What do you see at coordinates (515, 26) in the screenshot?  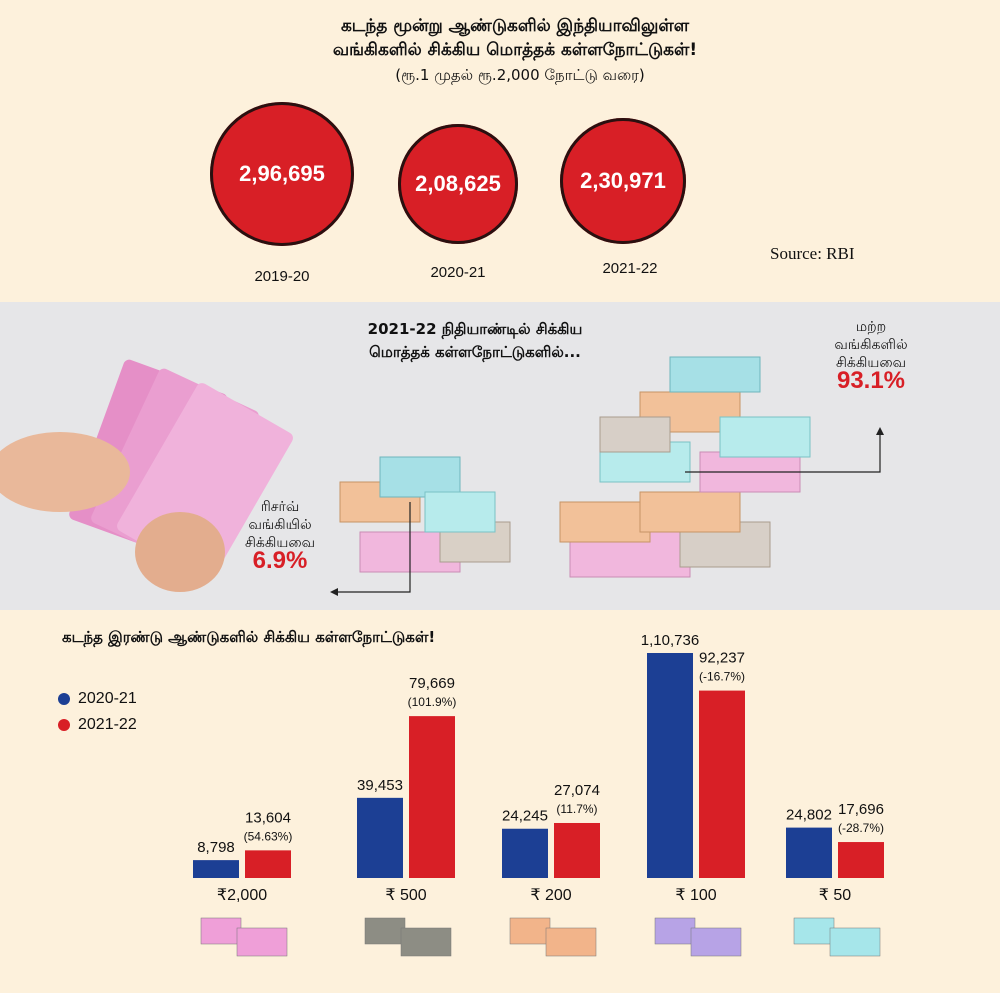 I see `top-title-line1: கடந்த மூன்று ஆண்டுகளில் இந்தியாவிலுள்ள` at bounding box center [515, 26].